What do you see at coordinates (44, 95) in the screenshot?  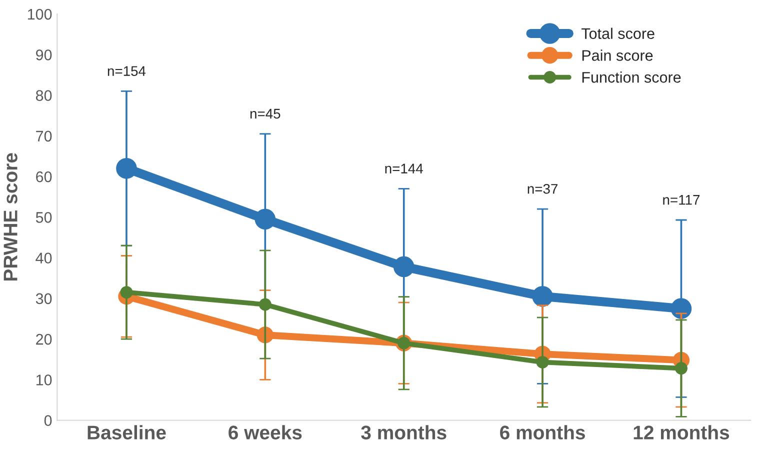 I see `y-tick-label: 80` at bounding box center [44, 95].